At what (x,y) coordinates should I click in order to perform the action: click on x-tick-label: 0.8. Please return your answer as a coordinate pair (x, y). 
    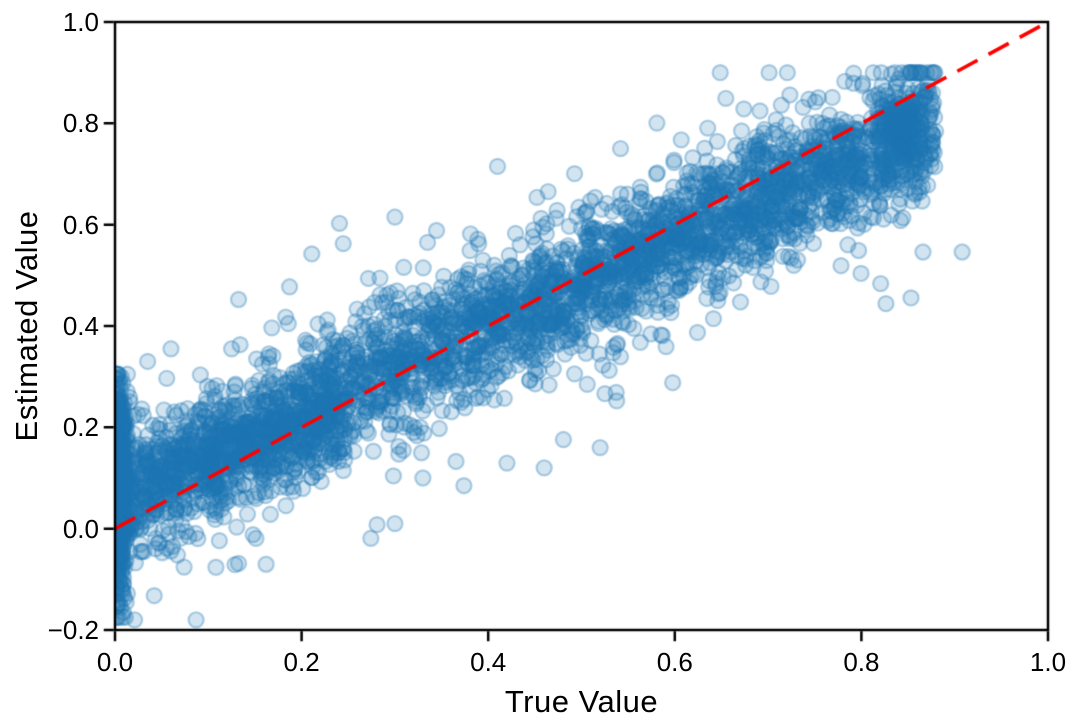
    Looking at the image, I should click on (861, 662).